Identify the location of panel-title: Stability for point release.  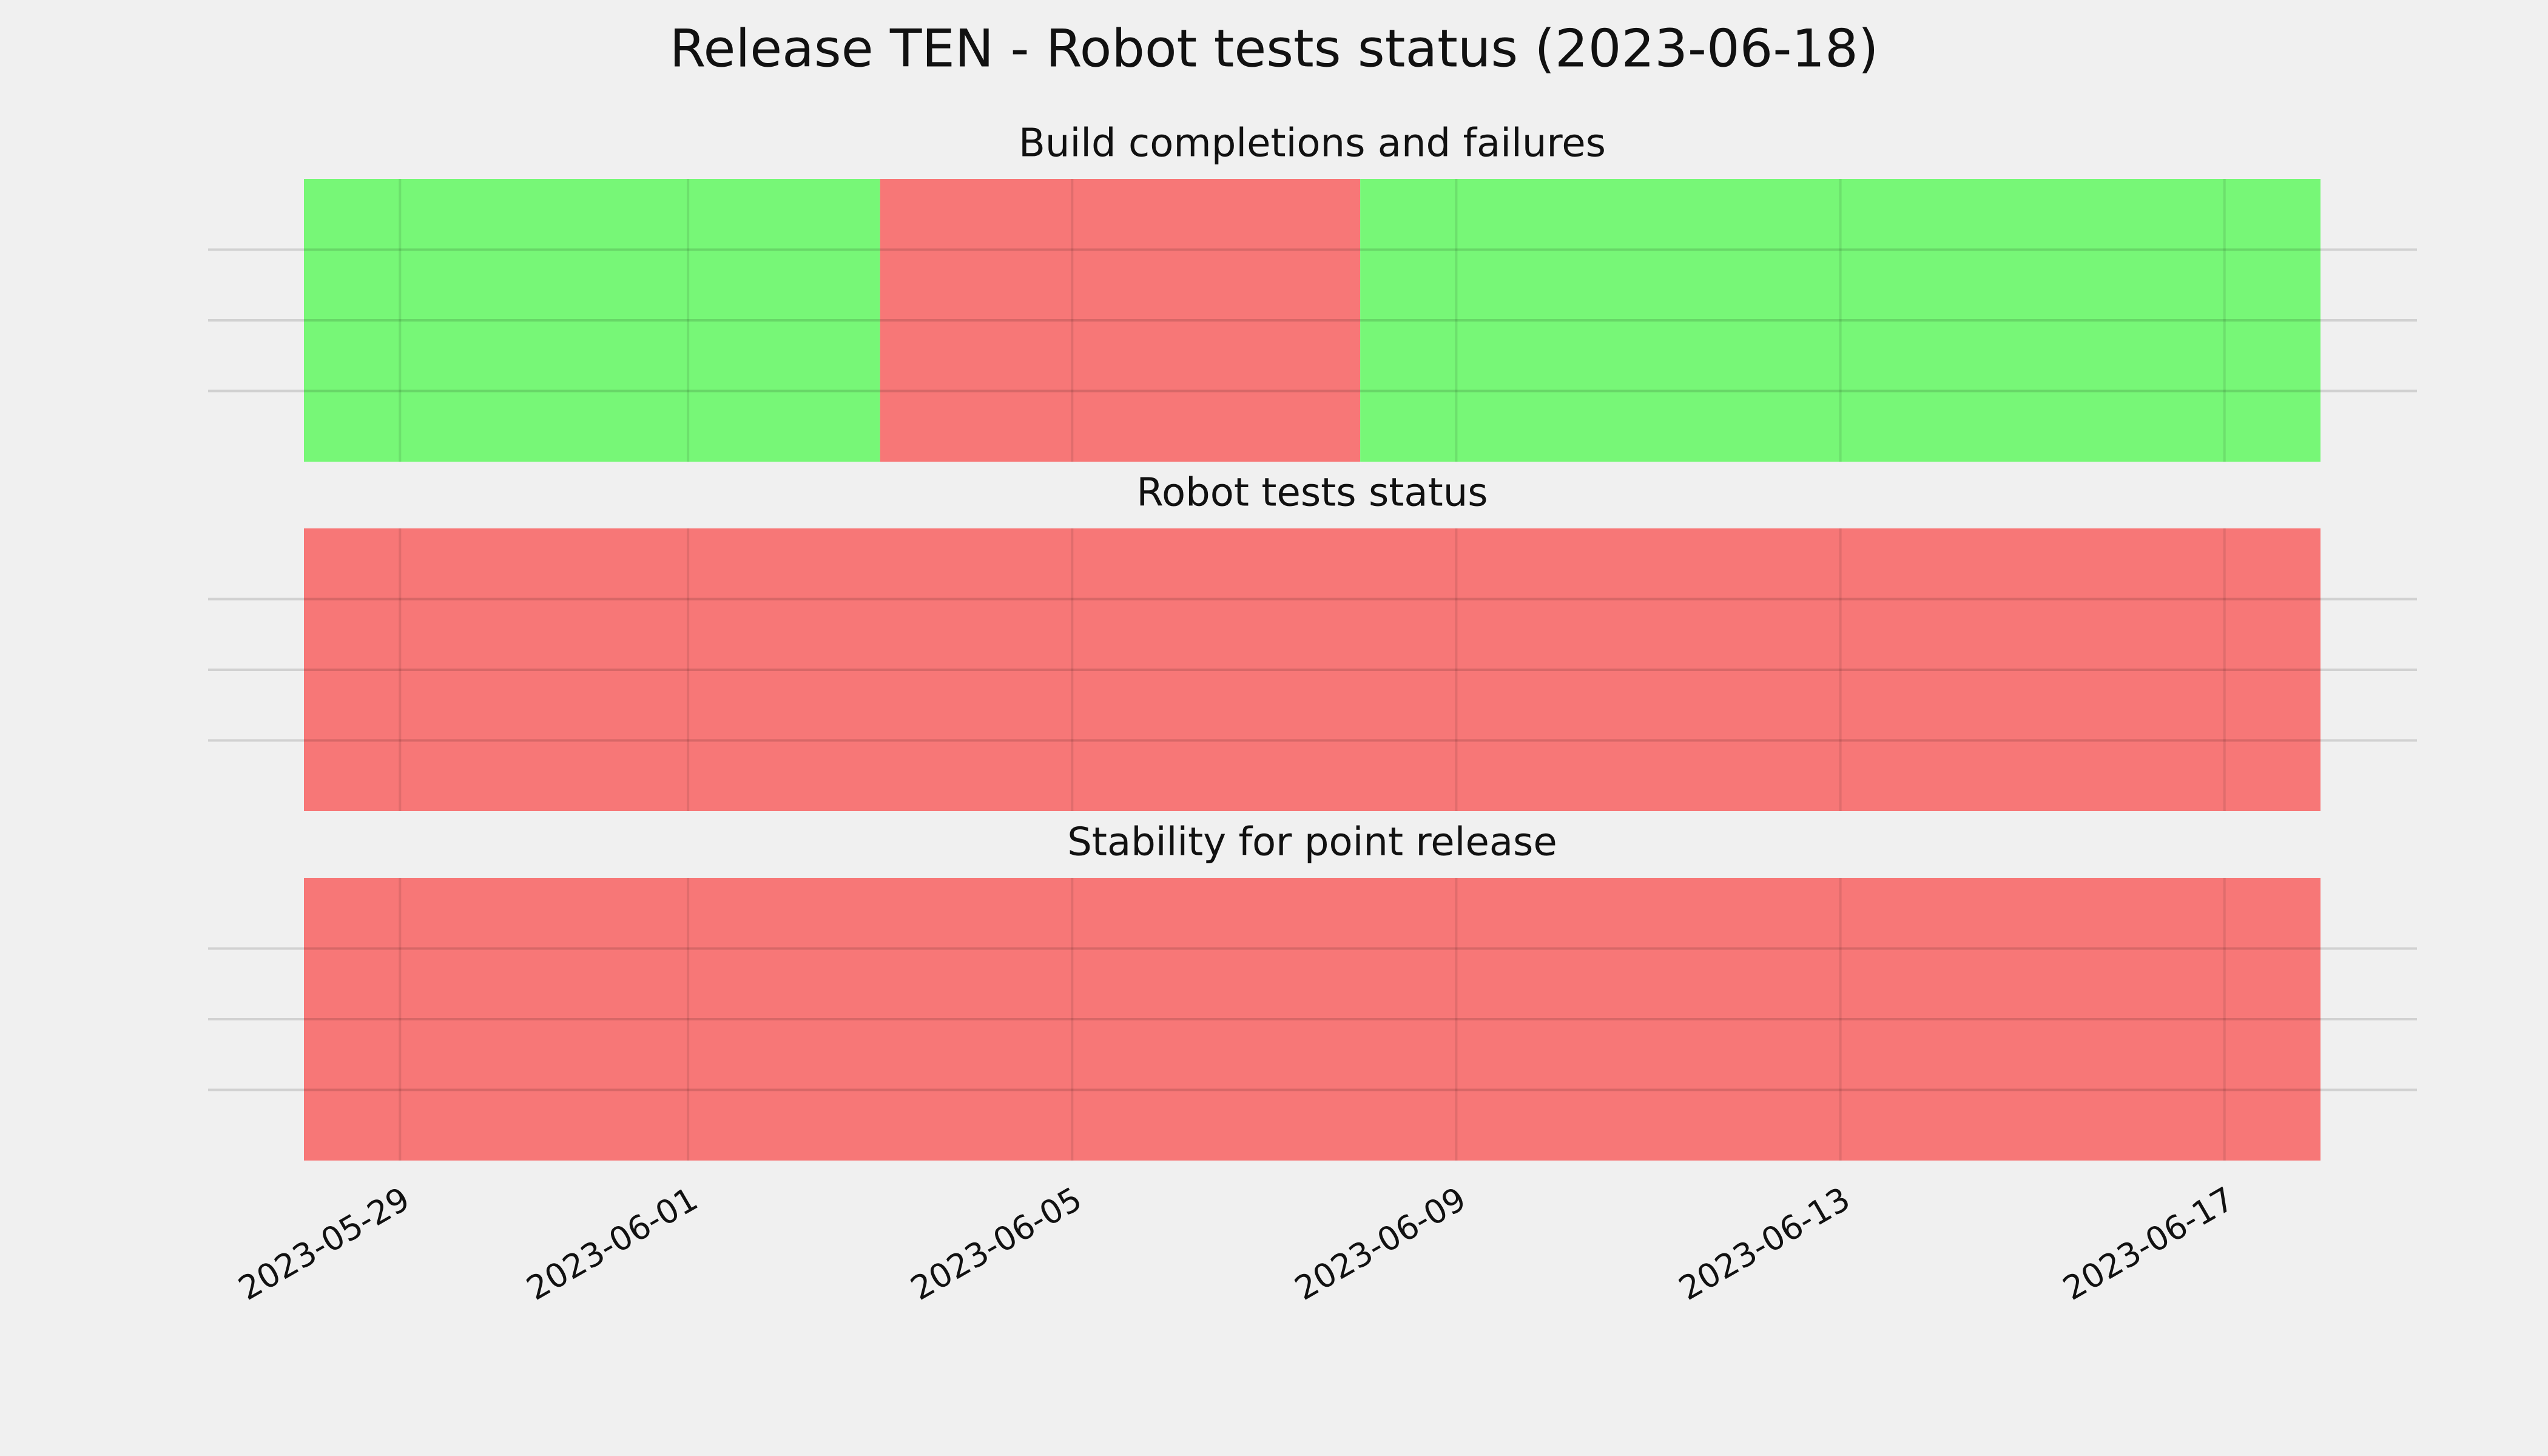
(1312, 842).